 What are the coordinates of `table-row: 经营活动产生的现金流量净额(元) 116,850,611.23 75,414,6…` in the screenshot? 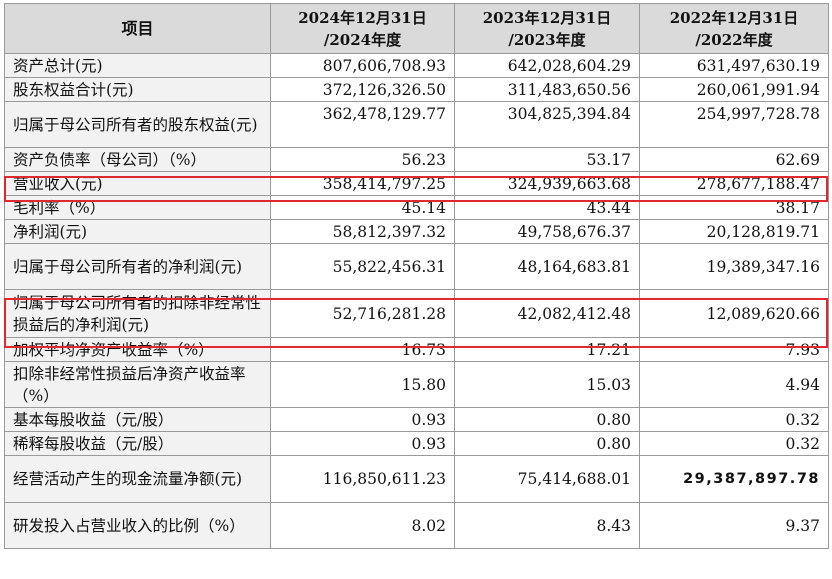 It's located at (416, 479).